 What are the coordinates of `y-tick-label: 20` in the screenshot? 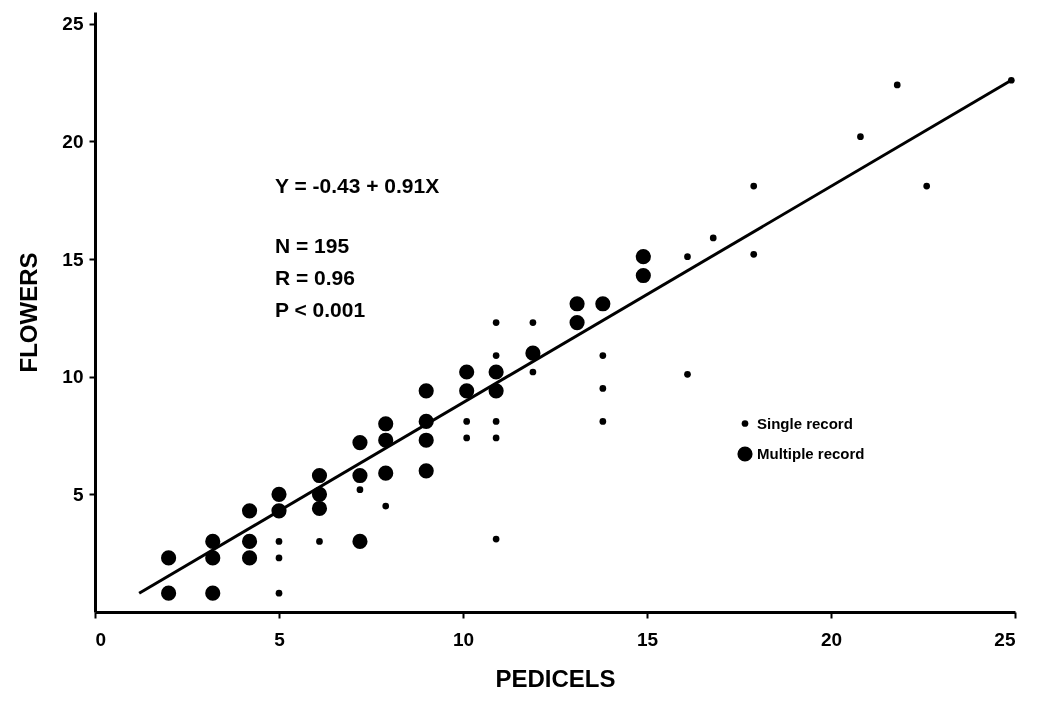 It's located at (73, 141).